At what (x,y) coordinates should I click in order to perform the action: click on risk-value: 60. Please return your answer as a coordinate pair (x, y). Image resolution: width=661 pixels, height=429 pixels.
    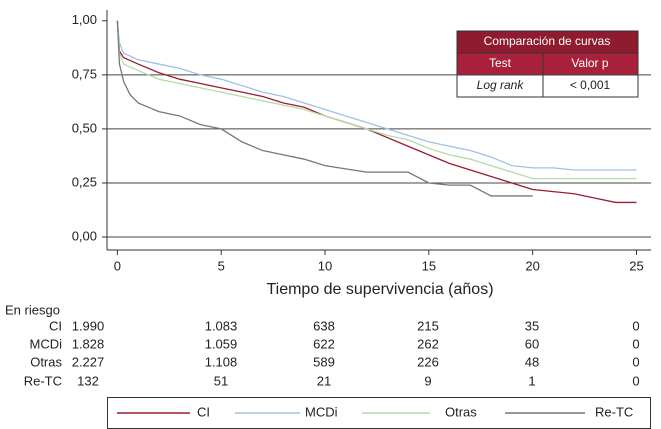
    Looking at the image, I should click on (532, 343).